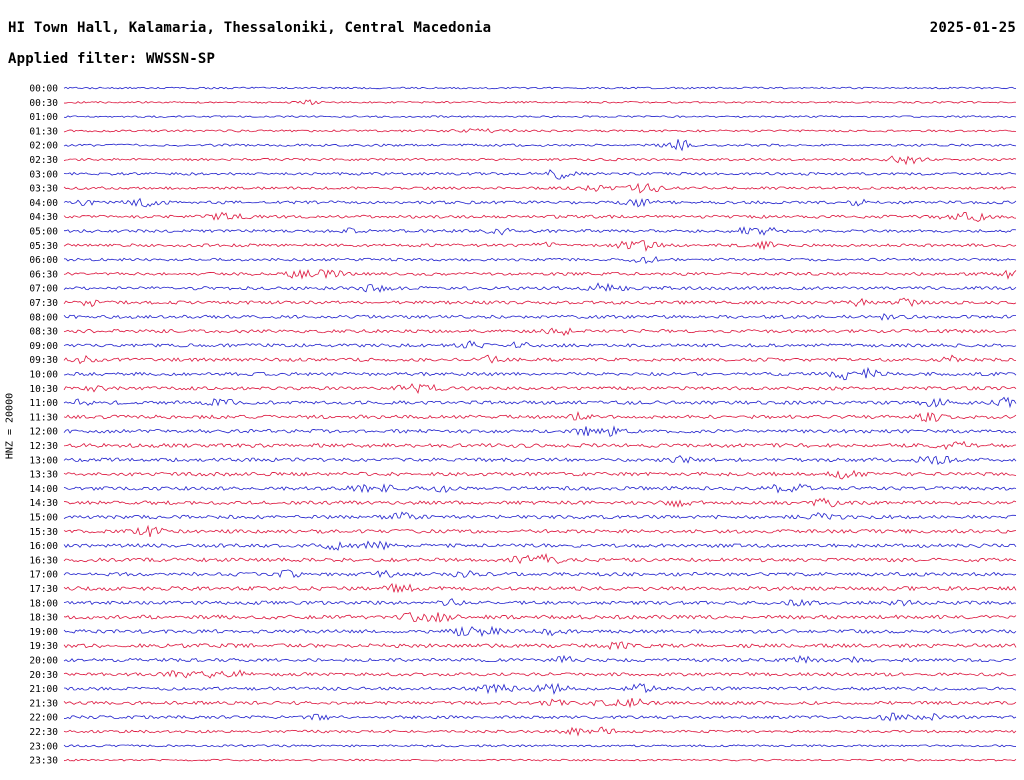 This screenshot has width=1024, height=780. What do you see at coordinates (540, 116) in the screenshot?
I see `trace-row-01:00` at bounding box center [540, 116].